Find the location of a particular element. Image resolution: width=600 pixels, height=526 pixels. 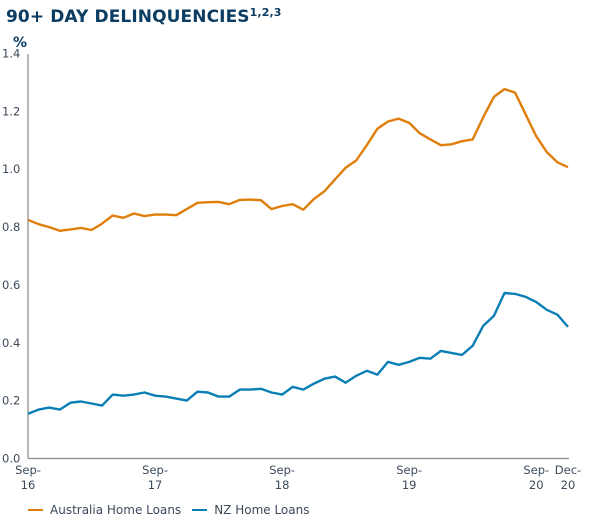

y-tick-label: 0.0 is located at coordinates (11, 459).